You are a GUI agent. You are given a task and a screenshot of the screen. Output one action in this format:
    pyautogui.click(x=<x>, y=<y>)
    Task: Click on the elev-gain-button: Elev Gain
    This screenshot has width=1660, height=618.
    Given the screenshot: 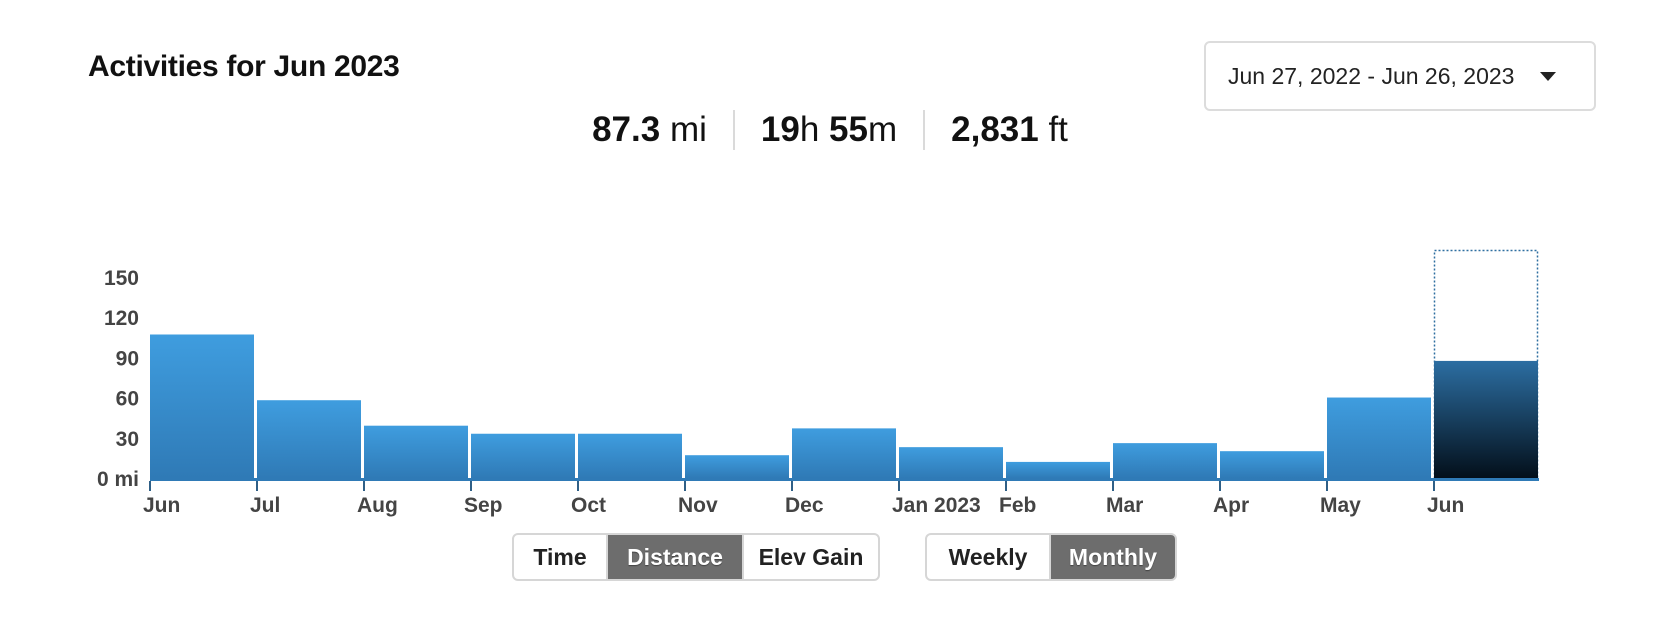 What is the action you would take?
    pyautogui.click(x=811, y=556)
    